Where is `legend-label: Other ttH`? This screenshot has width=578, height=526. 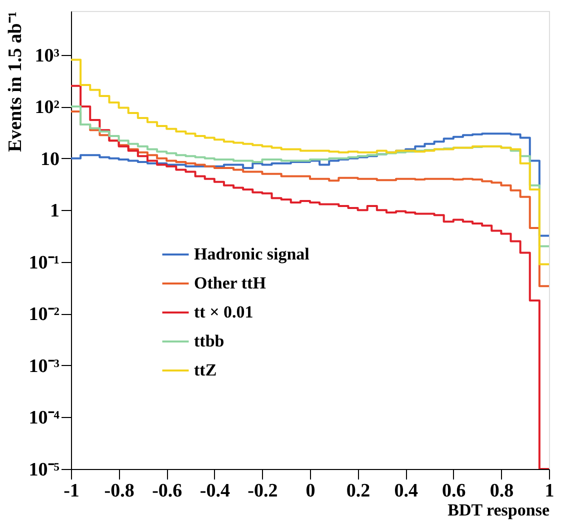
legend-label: Other ttH is located at coordinates (230, 283).